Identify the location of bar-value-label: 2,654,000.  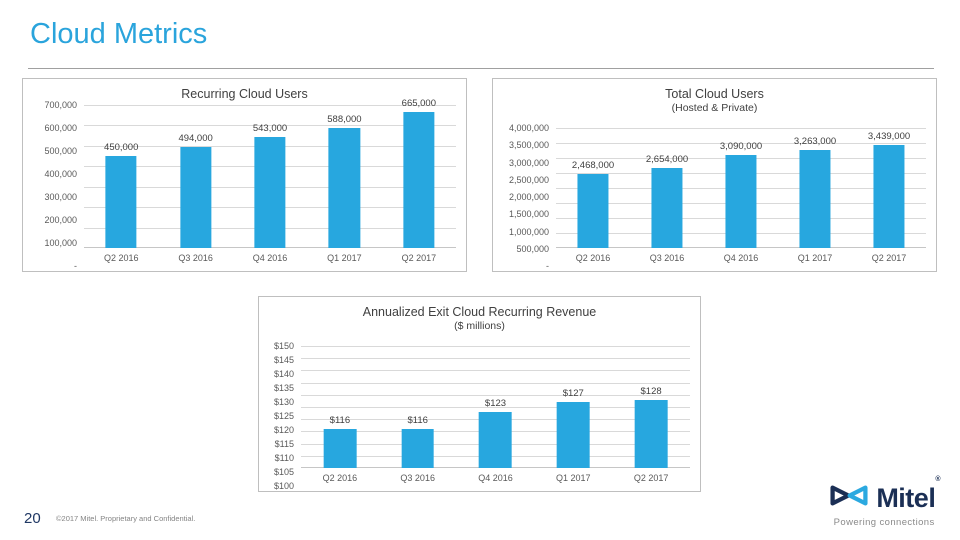
(667, 160).